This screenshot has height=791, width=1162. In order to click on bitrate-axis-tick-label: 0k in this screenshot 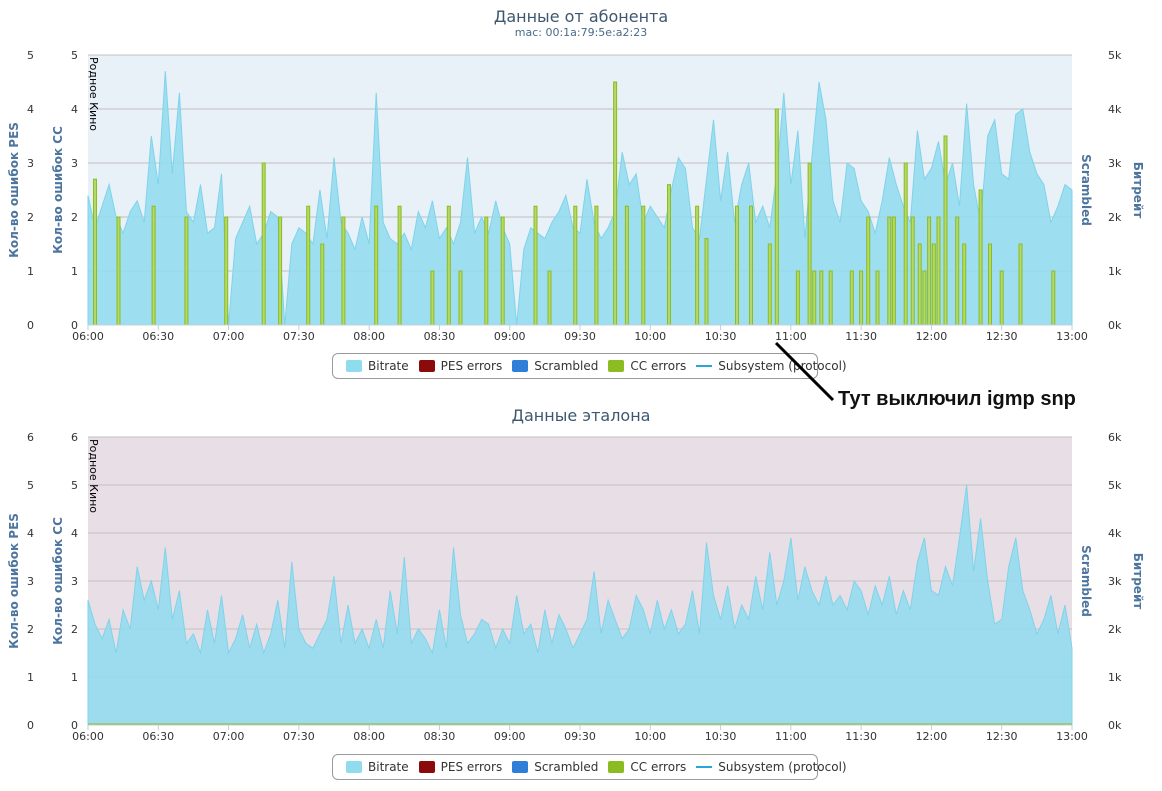, I will do `click(1115, 725)`.